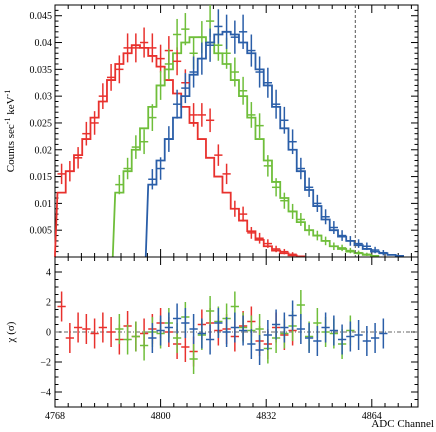  I want to click on residual-y-axis-title: χ (σ), so click(11, 332).